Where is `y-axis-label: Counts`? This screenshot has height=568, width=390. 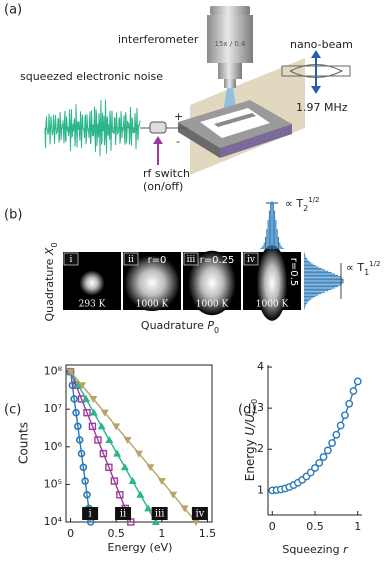
y-axis-label: Counts is located at coordinates (24, 443).